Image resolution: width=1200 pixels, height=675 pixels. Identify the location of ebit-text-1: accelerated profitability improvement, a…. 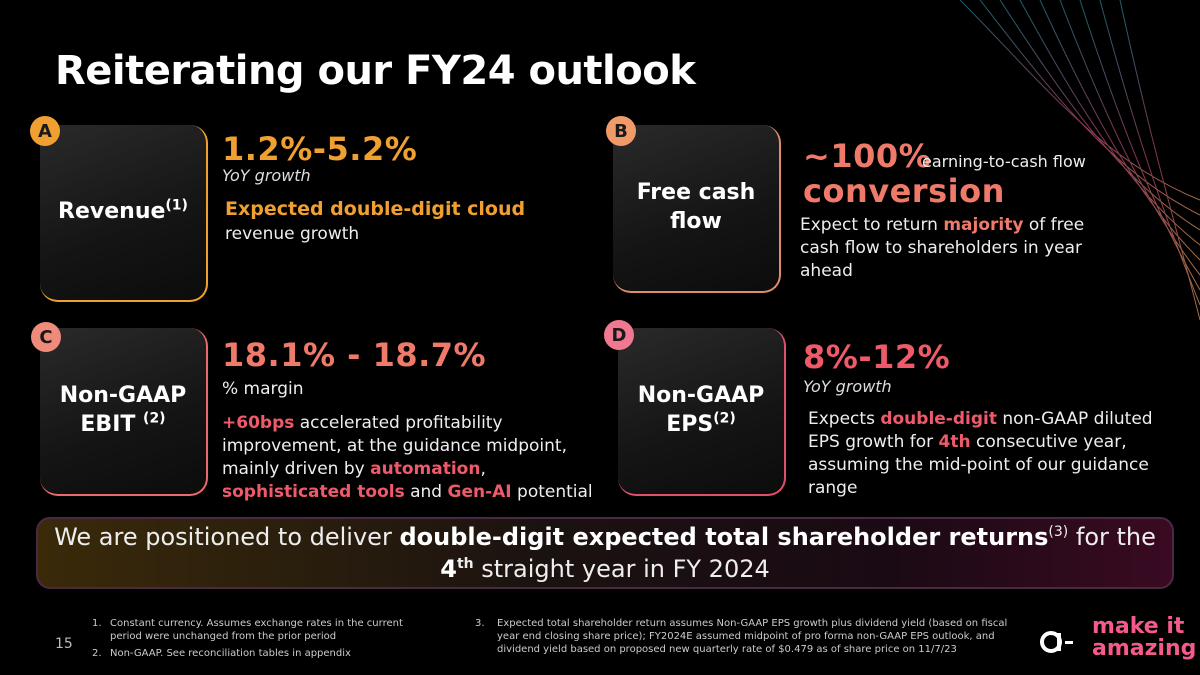
(394, 446).